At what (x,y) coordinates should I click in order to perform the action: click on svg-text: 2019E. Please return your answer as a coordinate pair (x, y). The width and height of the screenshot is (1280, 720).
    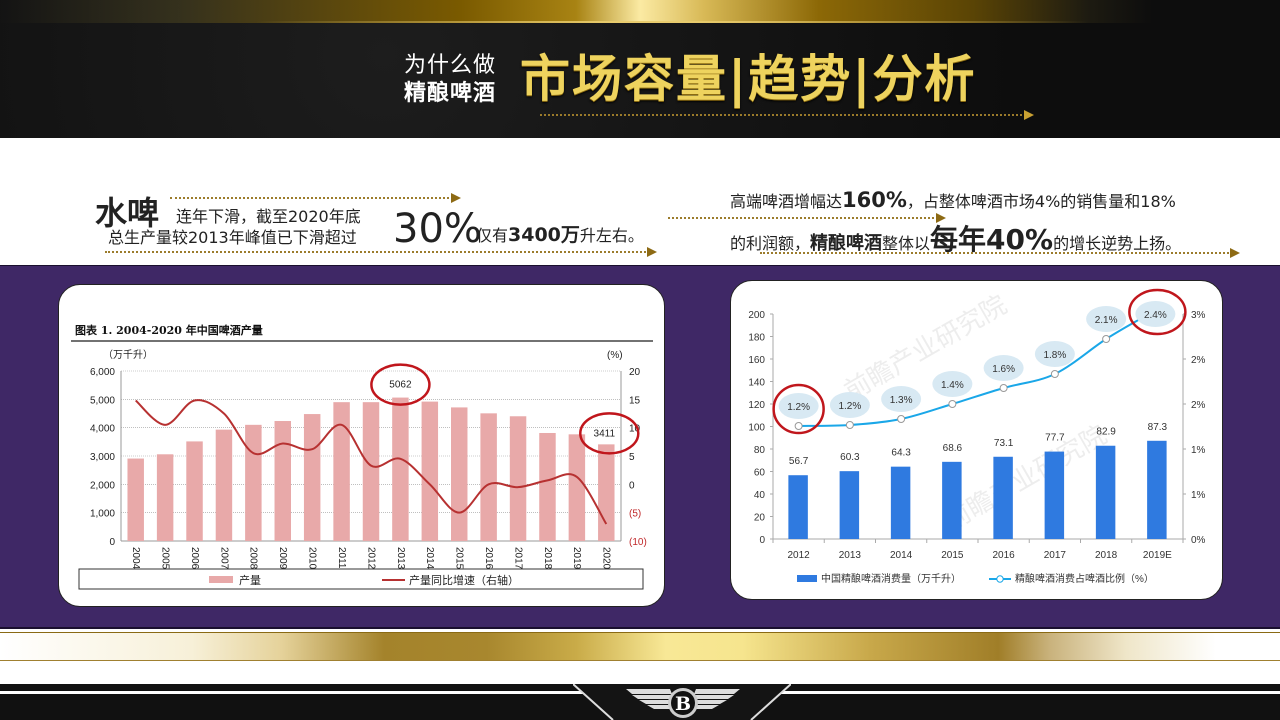
    Looking at the image, I should click on (1157, 555).